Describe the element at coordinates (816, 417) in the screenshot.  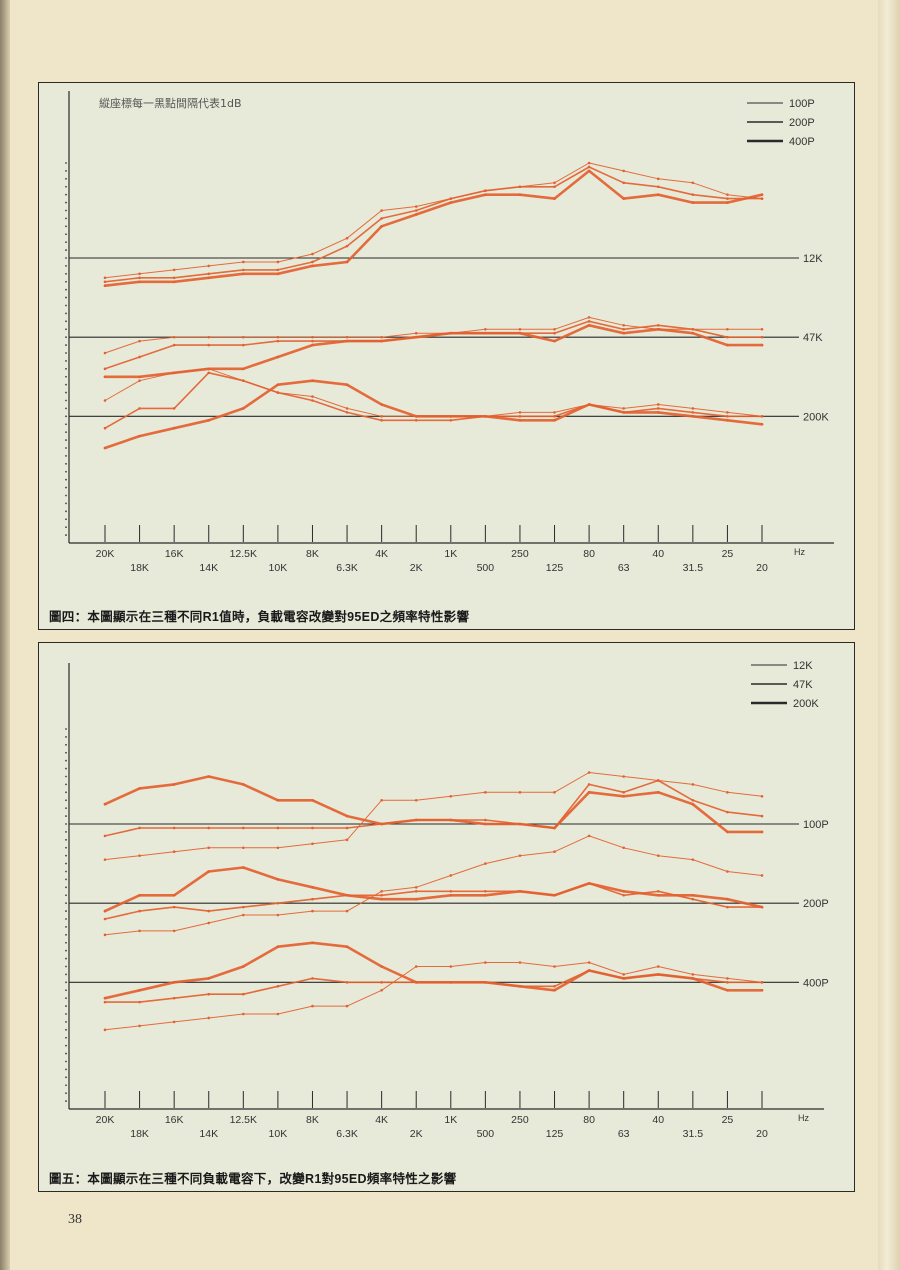
I see `group-label: 200K` at that location.